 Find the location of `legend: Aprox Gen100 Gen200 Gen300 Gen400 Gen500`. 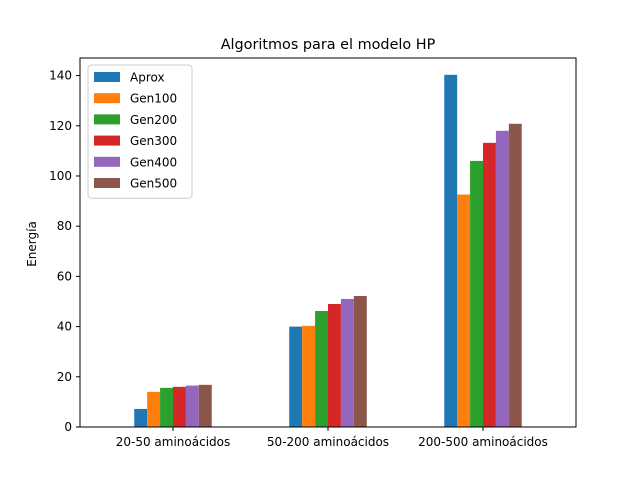

legend: Aprox Gen100 Gen200 Gen300 Gen400 Gen500 is located at coordinates (140, 131).